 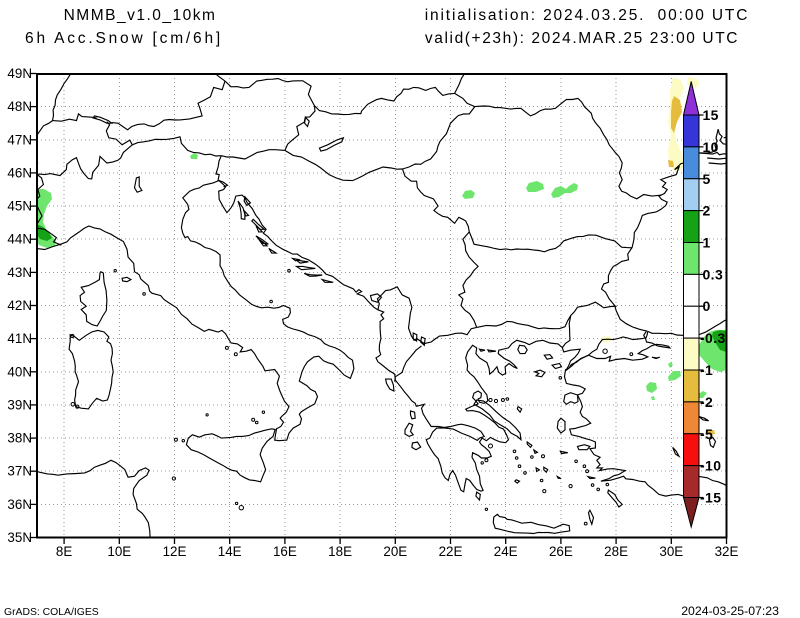 What do you see at coordinates (707, 243) in the screenshot?
I see `svg-text: 1` at bounding box center [707, 243].